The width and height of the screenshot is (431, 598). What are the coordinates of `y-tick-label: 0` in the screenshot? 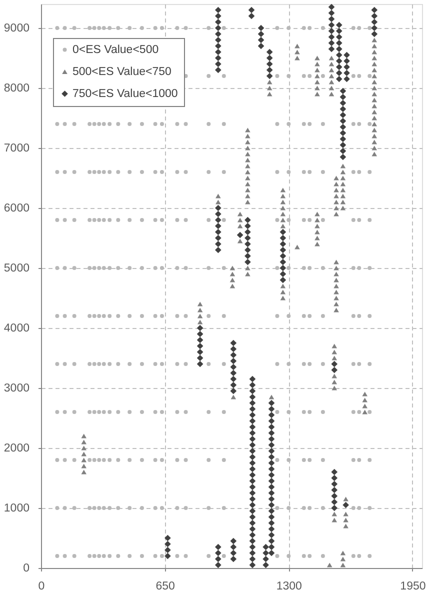 It's located at (26, 568).